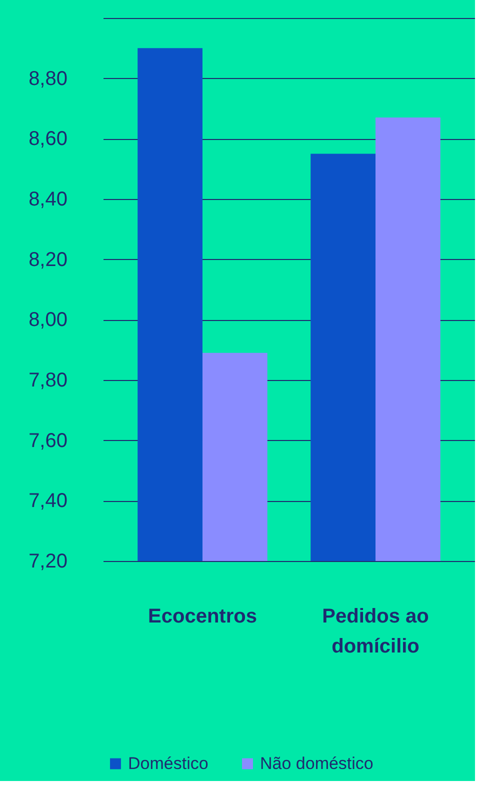  What do you see at coordinates (48, 561) in the screenshot?
I see `y-tick-label: 7,20` at bounding box center [48, 561].